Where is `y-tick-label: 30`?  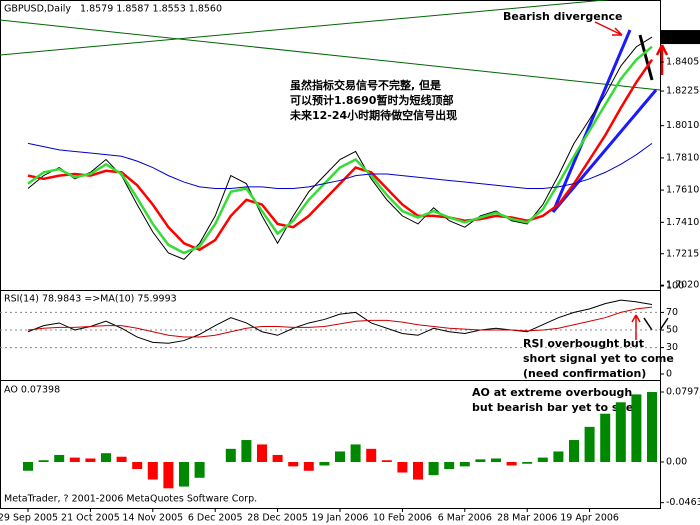
y-tick-label: 30 is located at coordinates (672, 347).